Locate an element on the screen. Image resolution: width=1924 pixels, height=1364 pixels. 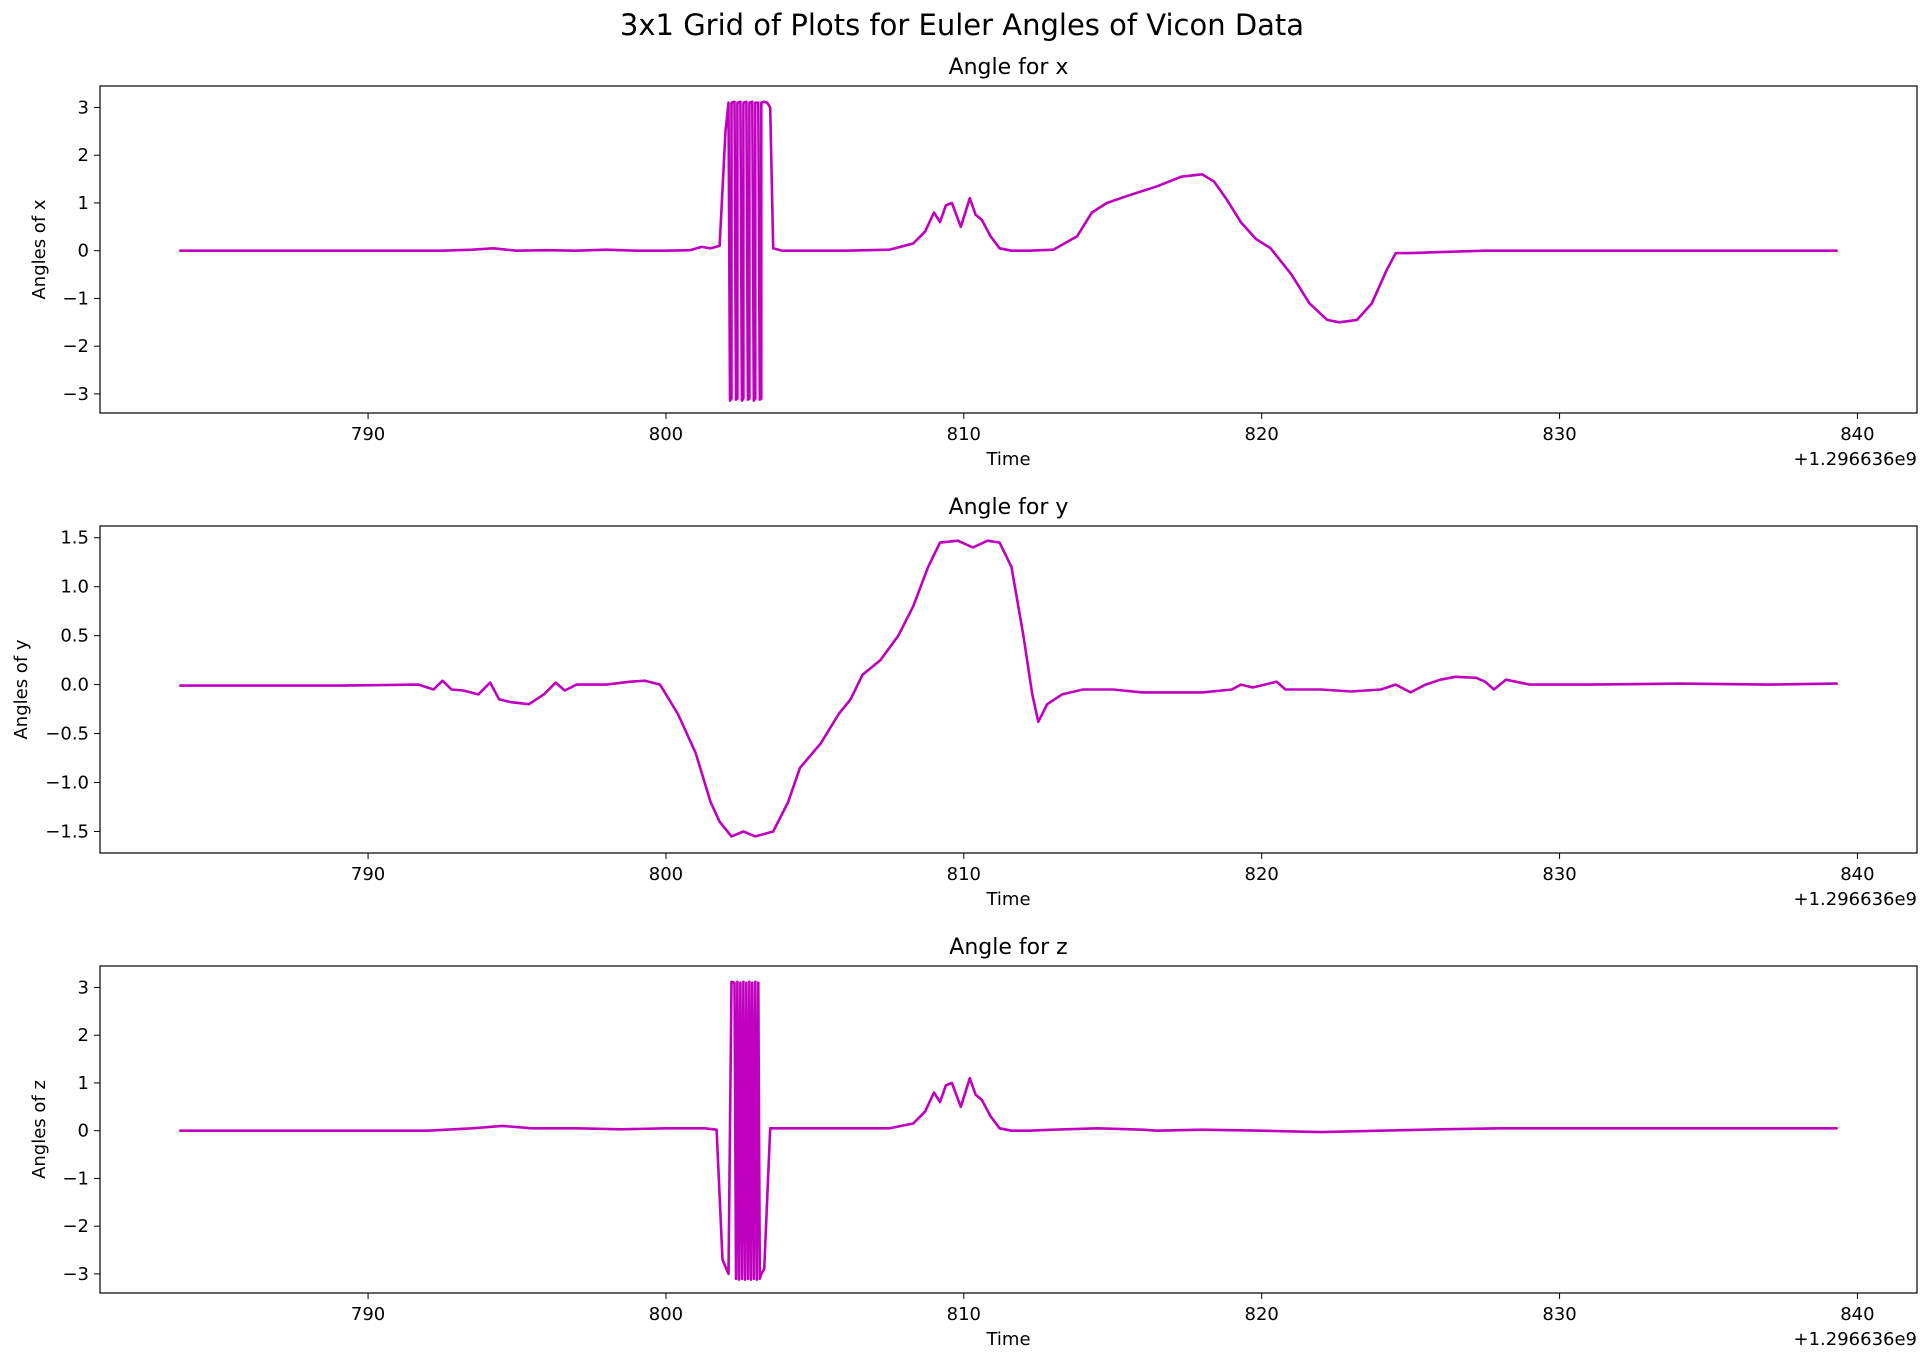
y-tick-label: 1.5 is located at coordinates (74, 538).